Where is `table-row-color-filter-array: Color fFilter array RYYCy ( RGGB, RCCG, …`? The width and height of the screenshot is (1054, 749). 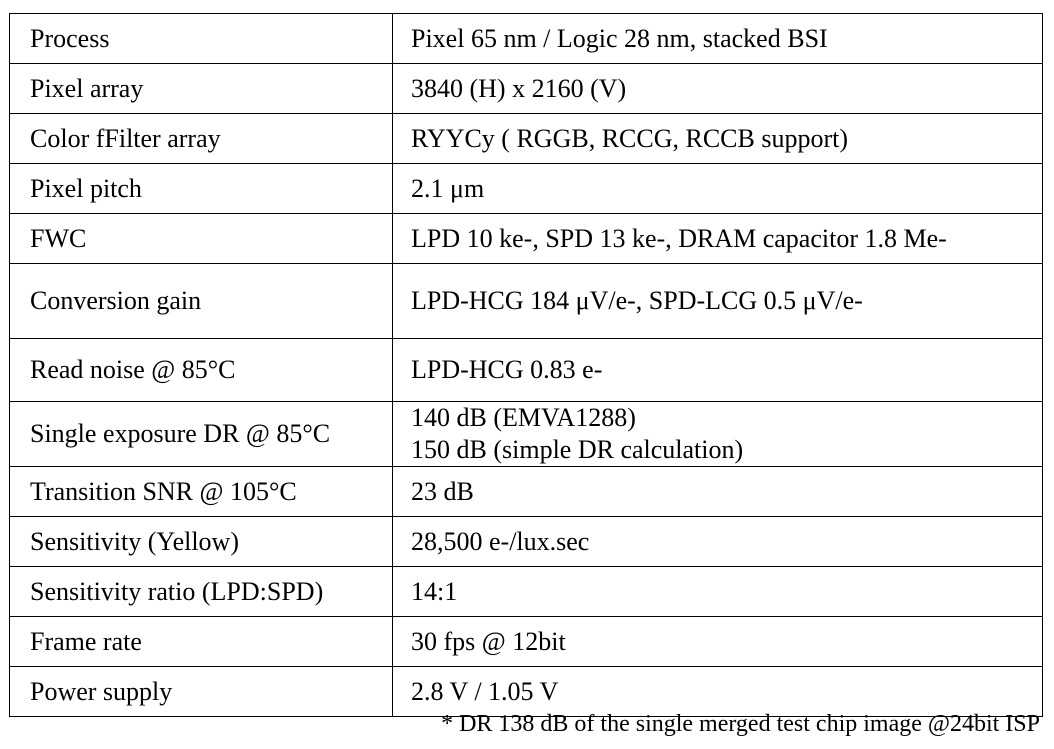 table-row-color-filter-array: Color fFilter array RYYCy ( RGGB, RCCG, … is located at coordinates (526, 138).